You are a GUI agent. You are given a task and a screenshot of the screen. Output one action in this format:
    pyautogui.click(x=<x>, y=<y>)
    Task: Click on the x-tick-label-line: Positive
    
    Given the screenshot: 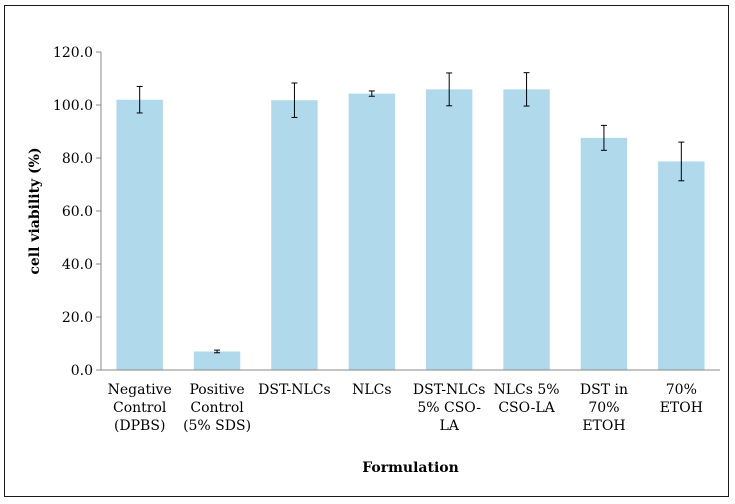 What is the action you would take?
    pyautogui.click(x=216, y=390)
    